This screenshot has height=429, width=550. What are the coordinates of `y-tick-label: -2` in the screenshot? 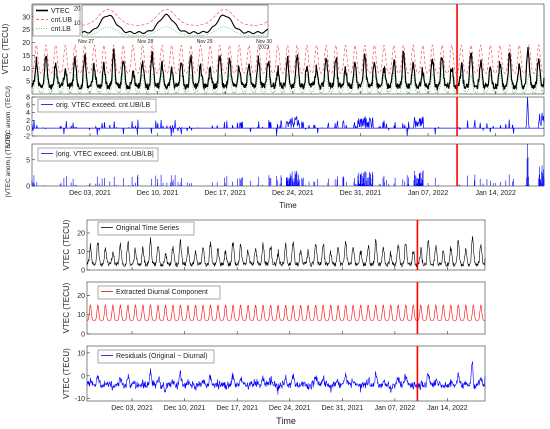 It's located at (27, 137).